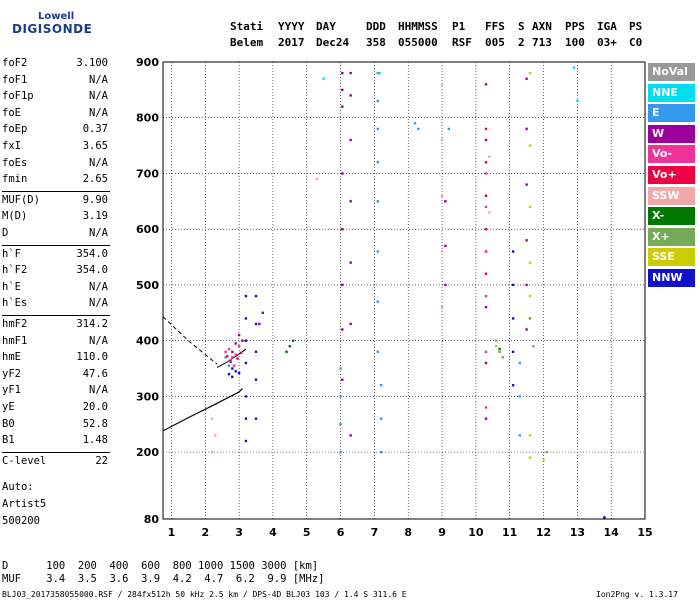 This screenshot has width=700, height=600. Describe the element at coordinates (291, 42) in the screenshot. I see `header-cell: 2017` at that location.